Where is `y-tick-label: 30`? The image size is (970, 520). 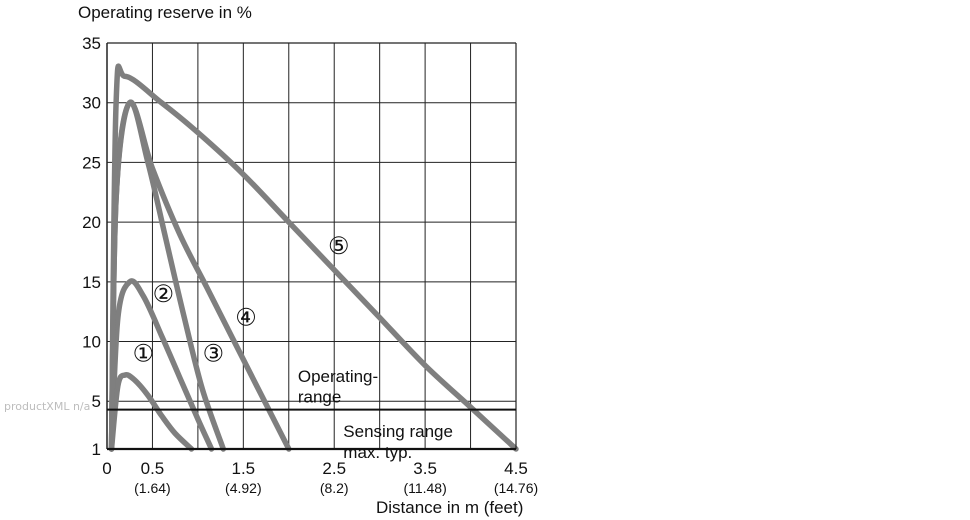 y-tick-label: 30 is located at coordinates (91, 103).